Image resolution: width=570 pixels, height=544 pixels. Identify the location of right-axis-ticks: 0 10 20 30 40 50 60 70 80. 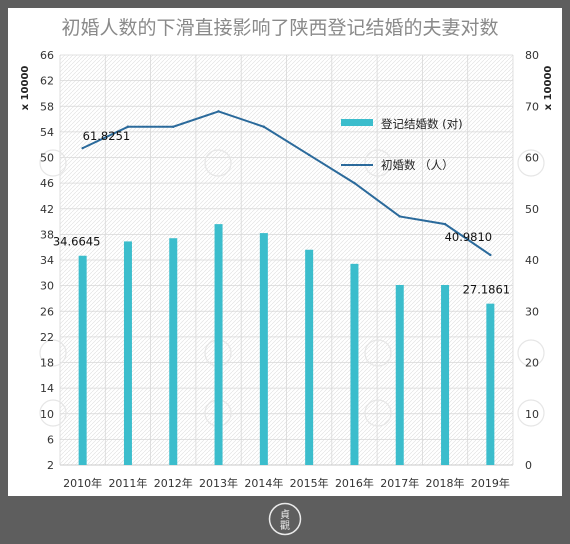
(532, 260).